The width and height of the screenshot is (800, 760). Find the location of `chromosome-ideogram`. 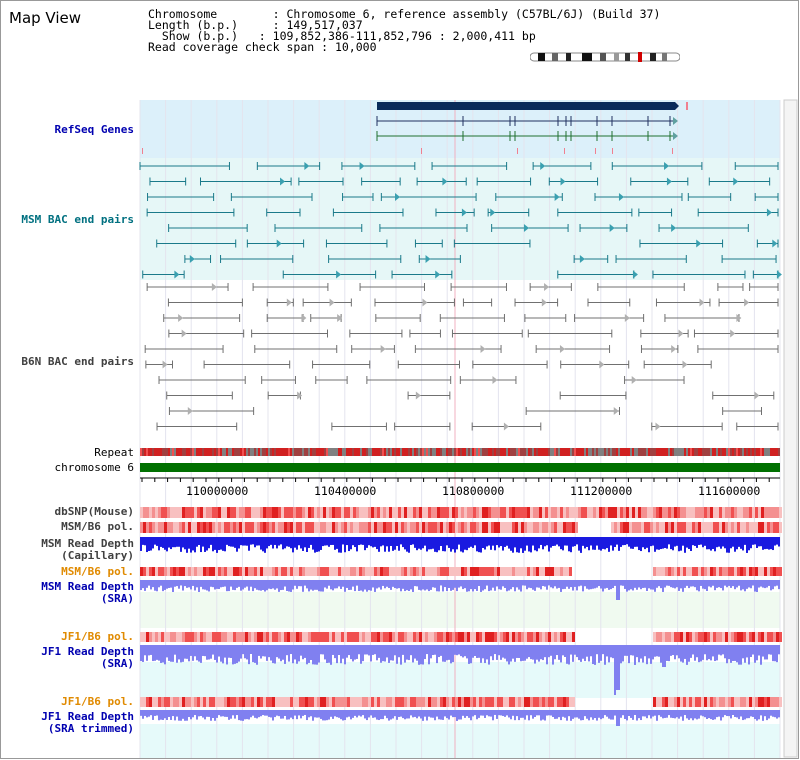

chromosome-ideogram is located at coordinates (605, 57).